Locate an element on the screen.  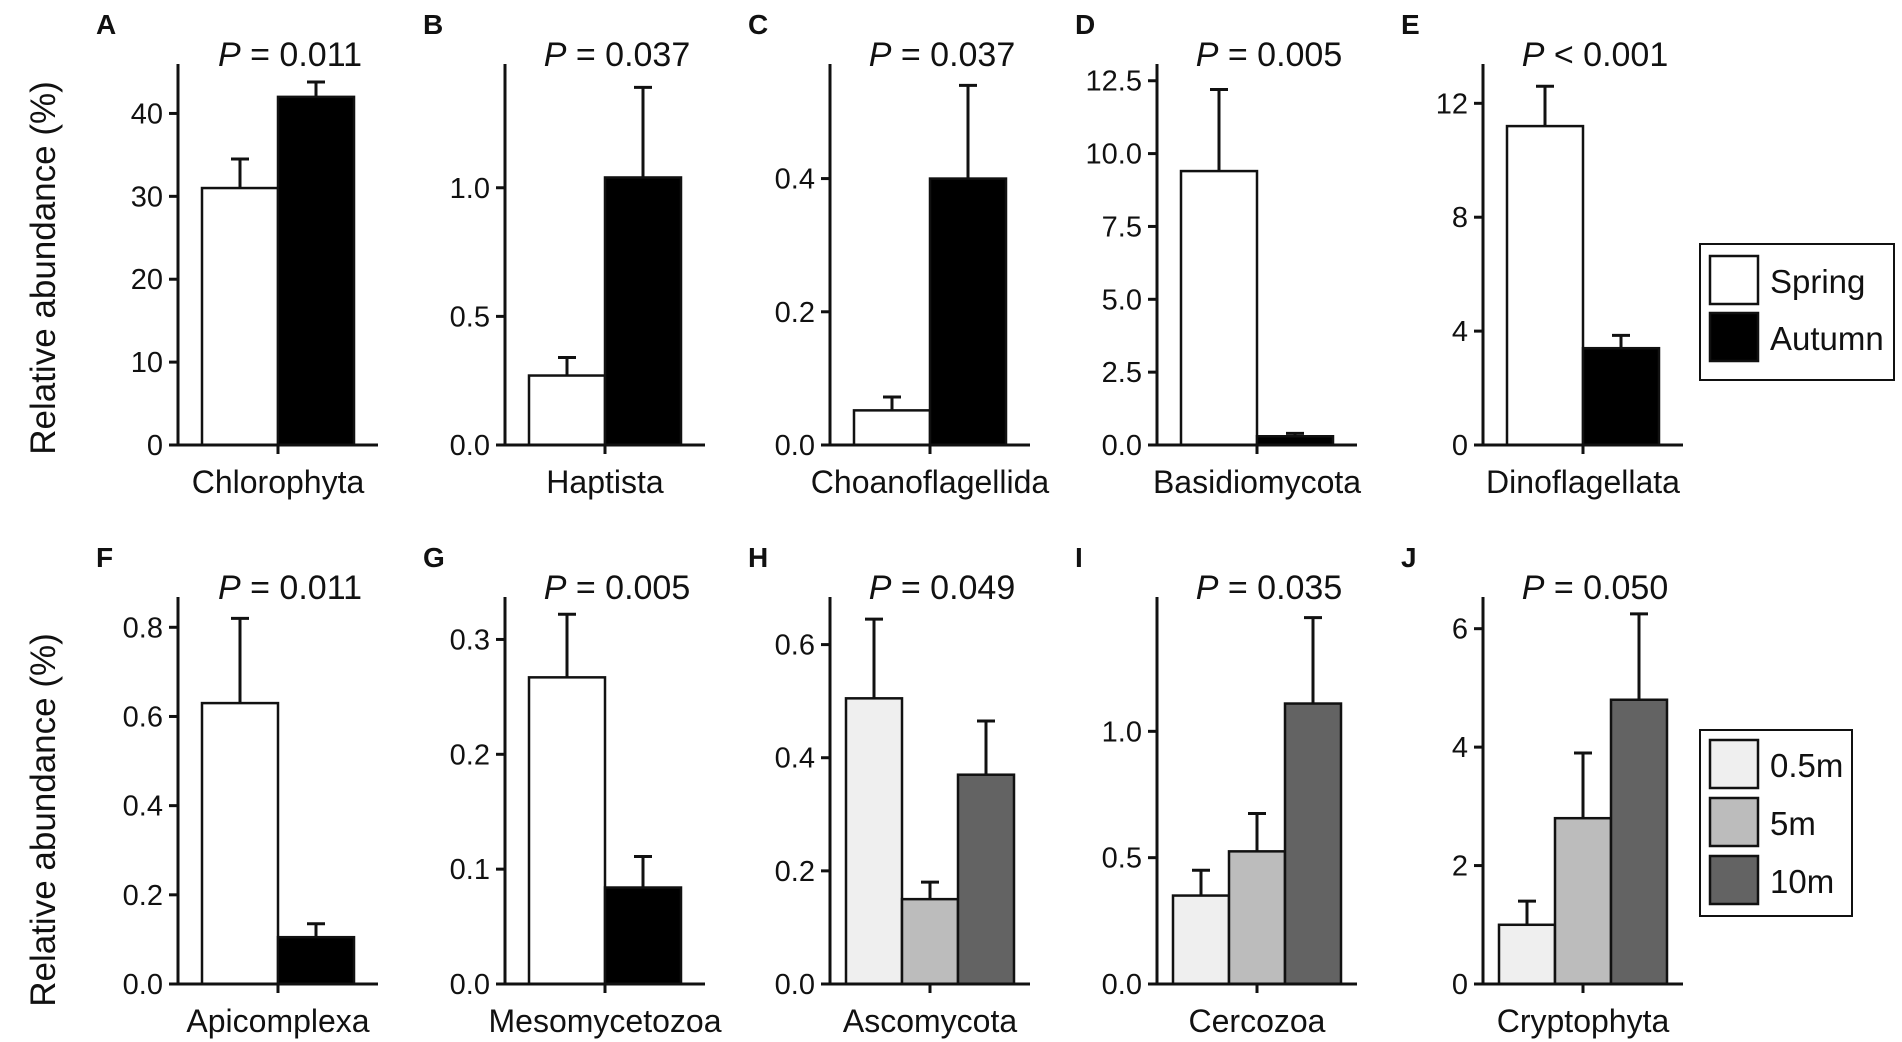
x-category-label: Haptista is located at coordinates (605, 482).